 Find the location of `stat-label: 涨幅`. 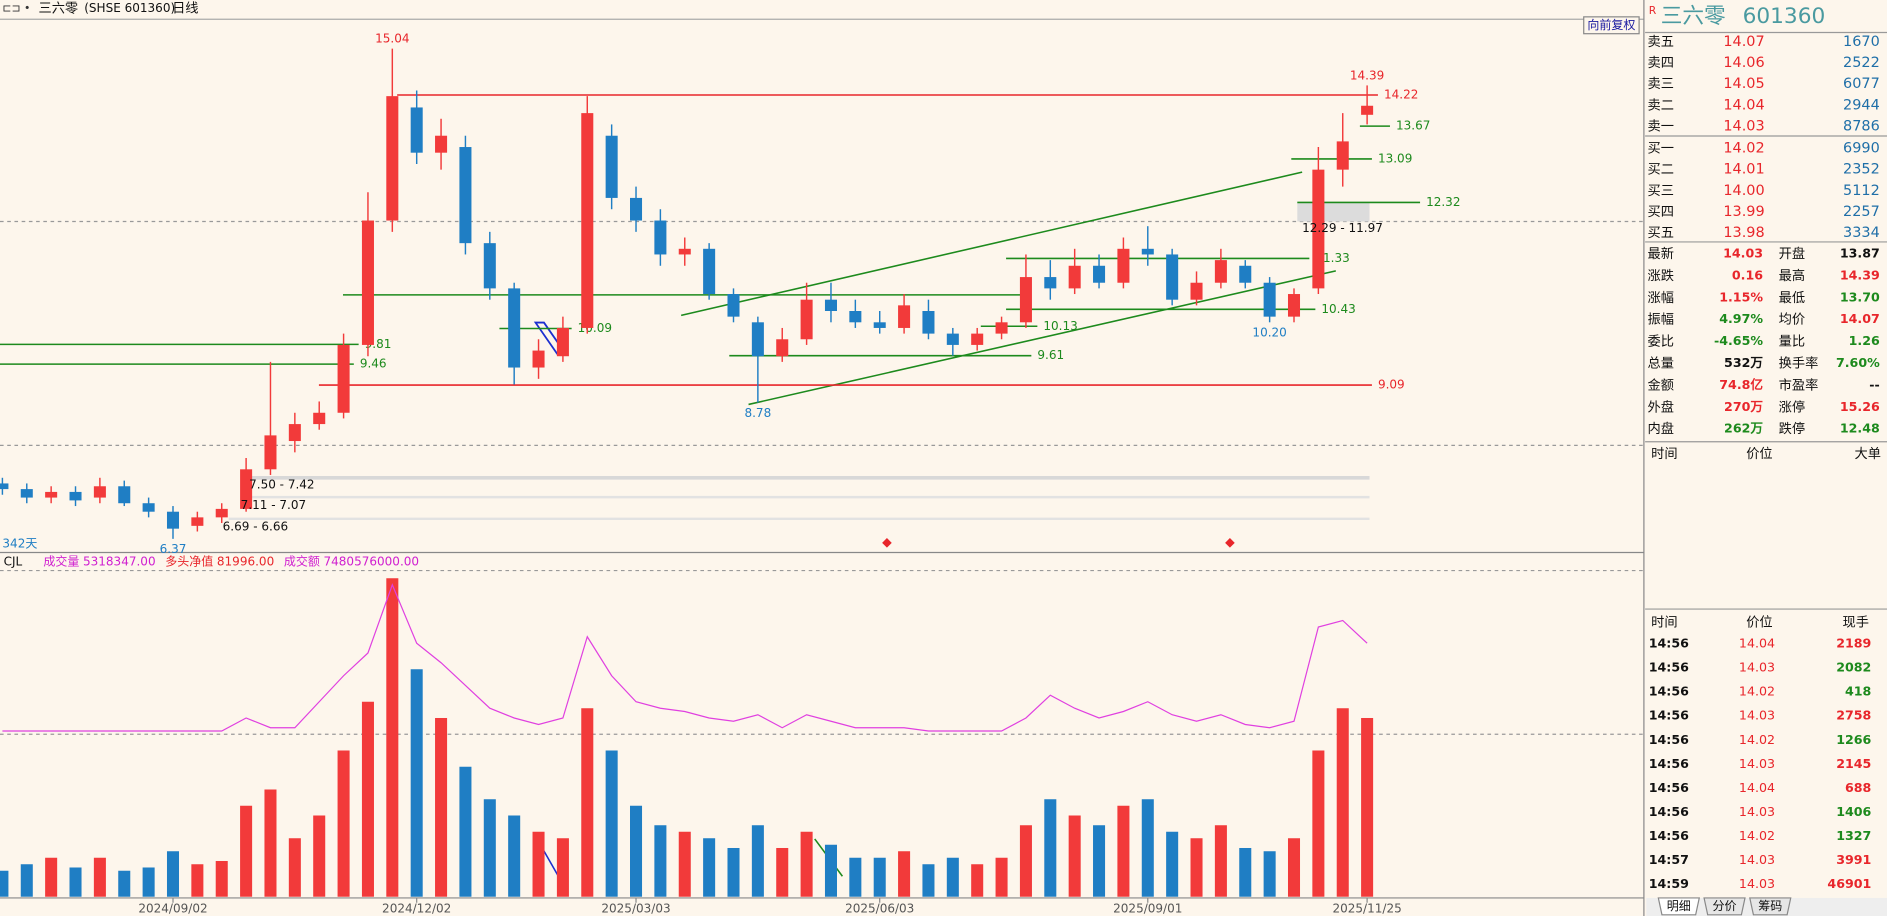

stat-label: 涨幅 is located at coordinates (1661, 298).